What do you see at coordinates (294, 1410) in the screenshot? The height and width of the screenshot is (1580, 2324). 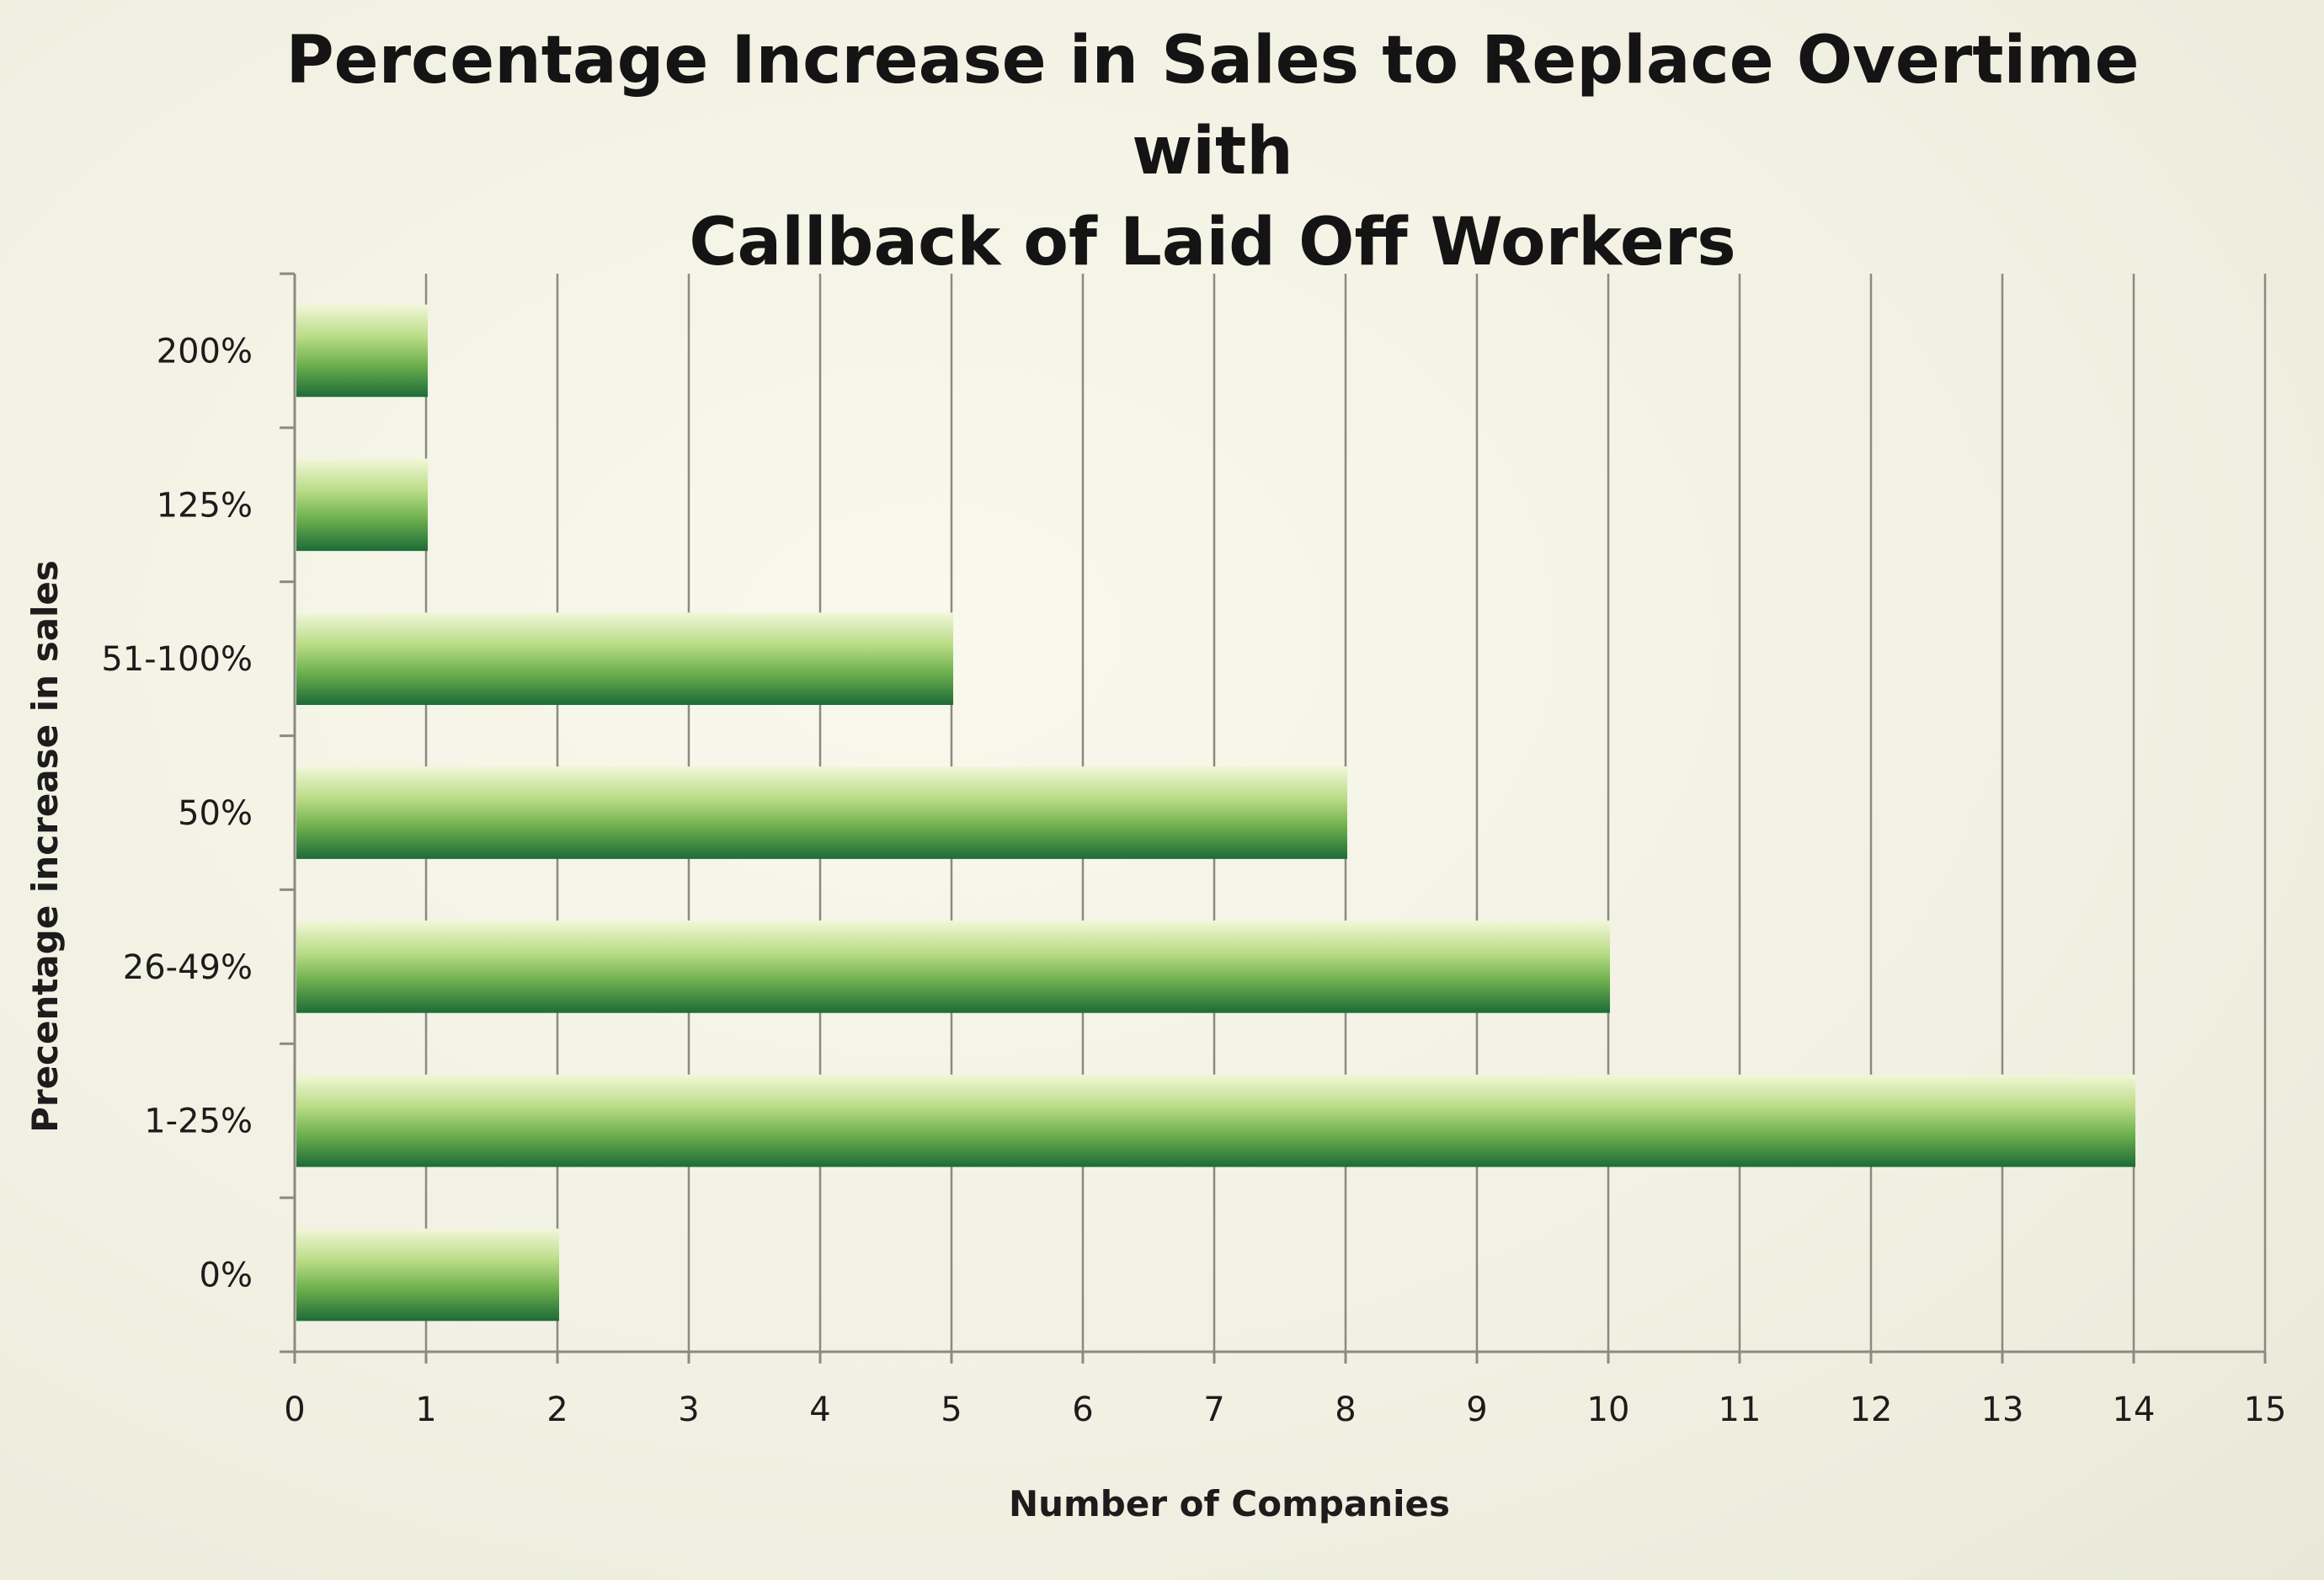 I see `x-tick-label: 0` at bounding box center [294, 1410].